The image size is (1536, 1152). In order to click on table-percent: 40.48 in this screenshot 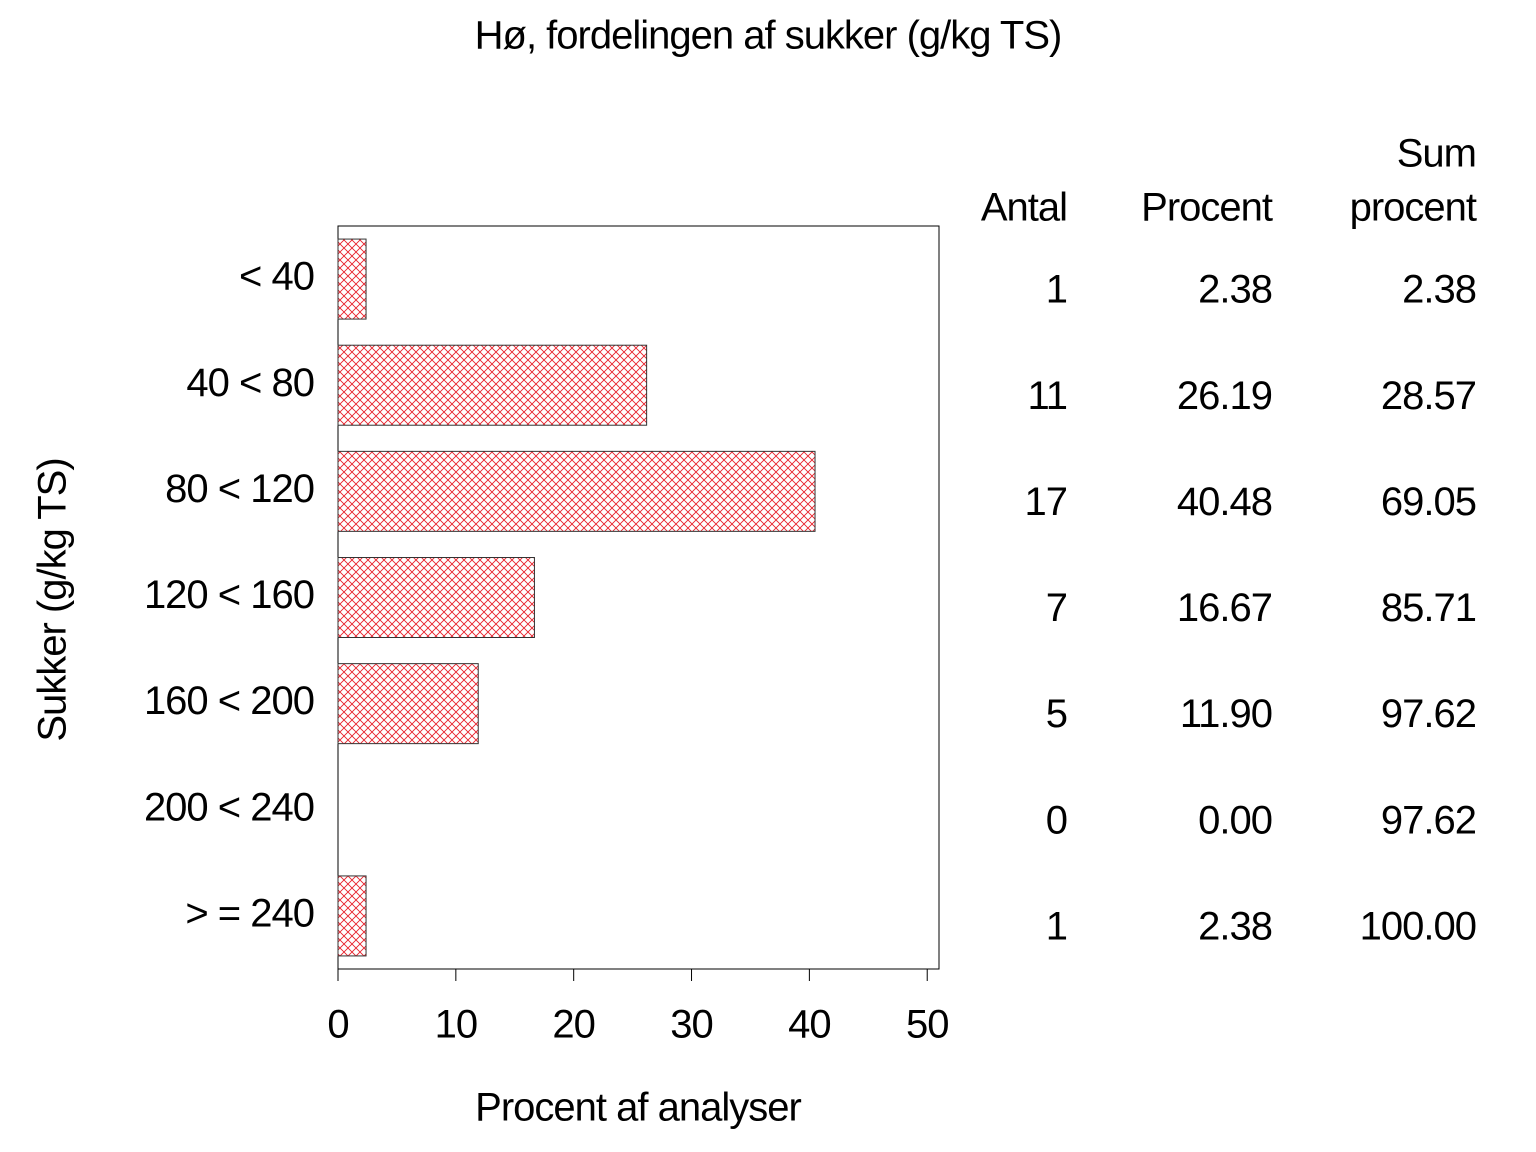, I will do `click(1224, 502)`.